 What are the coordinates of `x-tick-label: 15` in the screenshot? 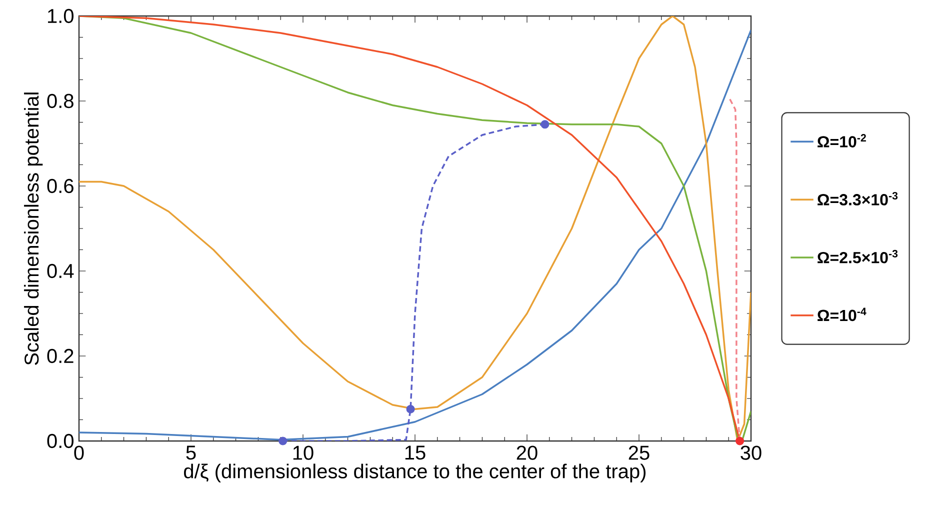 It's located at (415, 453).